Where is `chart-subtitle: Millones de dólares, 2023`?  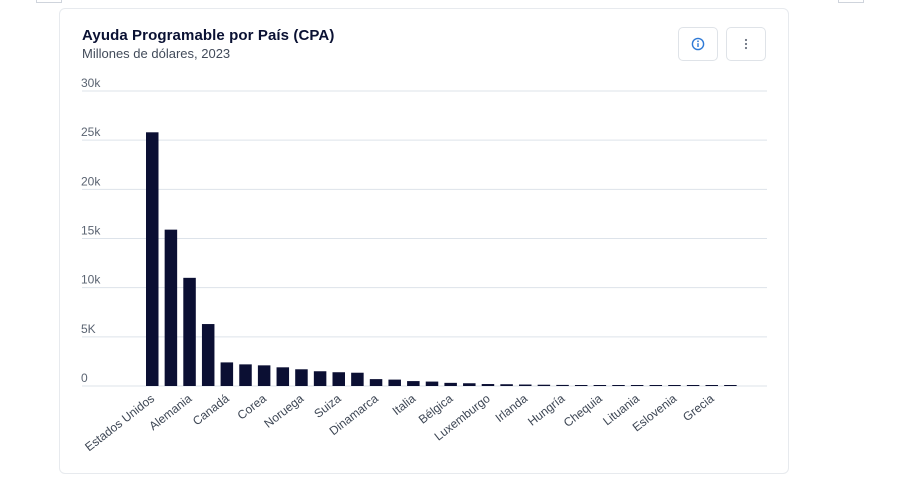
chart-subtitle: Millones de dólares, 2023 is located at coordinates (156, 53).